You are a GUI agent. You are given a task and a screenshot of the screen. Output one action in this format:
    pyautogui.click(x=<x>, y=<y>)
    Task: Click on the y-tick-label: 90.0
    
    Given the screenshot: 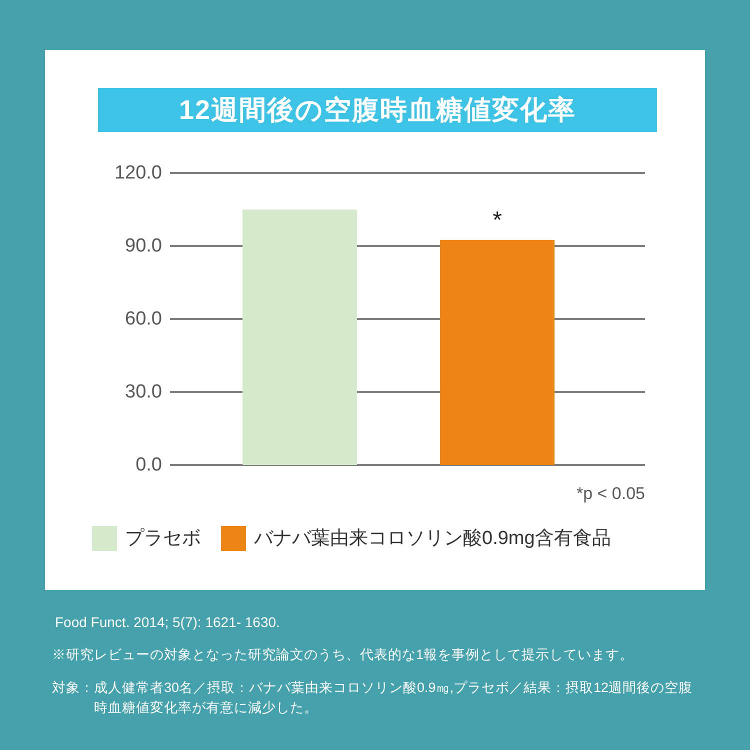 What is the action you would take?
    pyautogui.click(x=143, y=246)
    